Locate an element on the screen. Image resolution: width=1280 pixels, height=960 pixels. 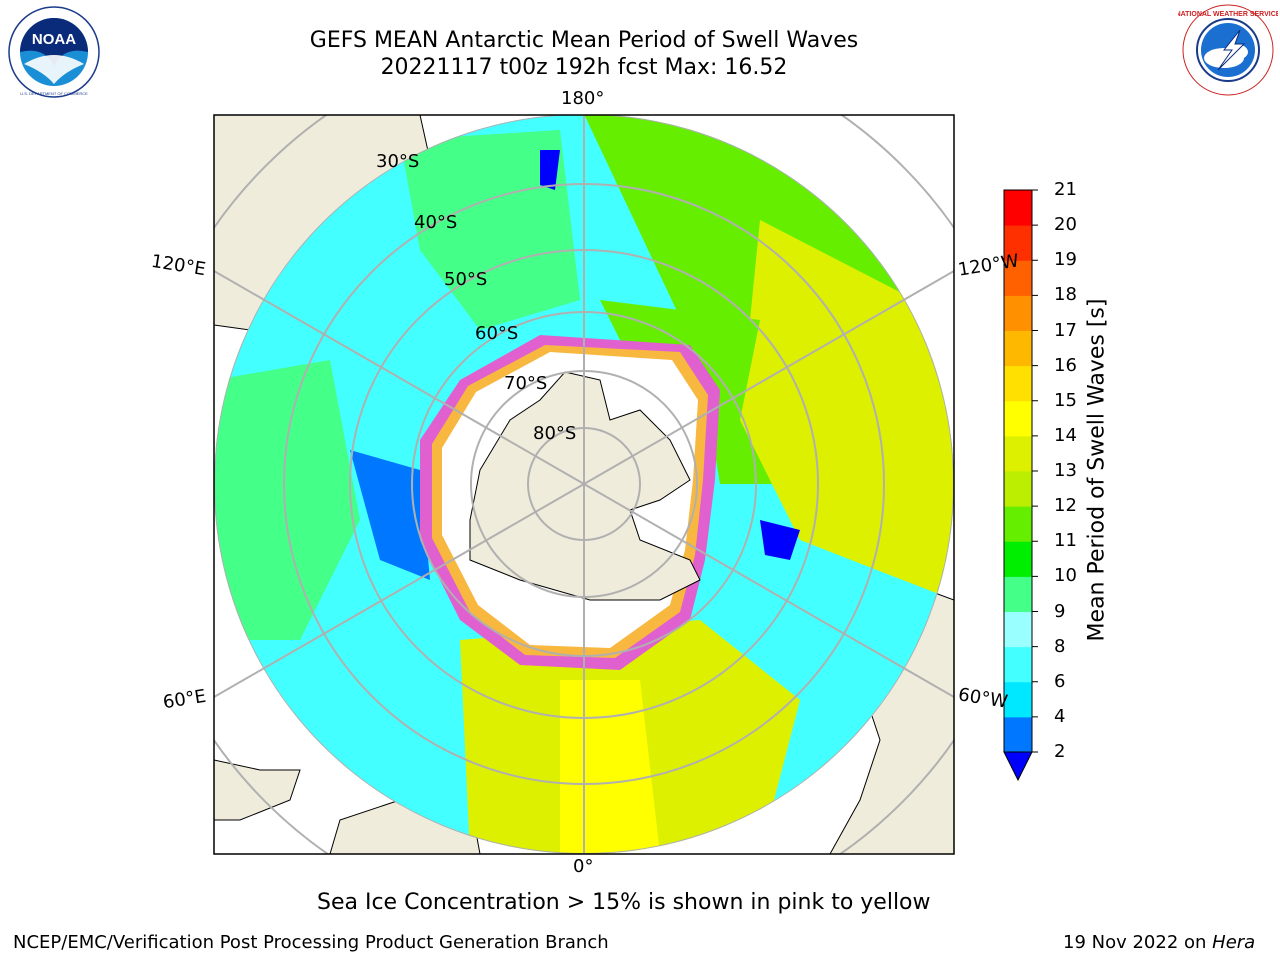
noaa-logo-icon: NOAA U.S. DEPARTMENT OF COMMERCE is located at coordinates (54, 52).